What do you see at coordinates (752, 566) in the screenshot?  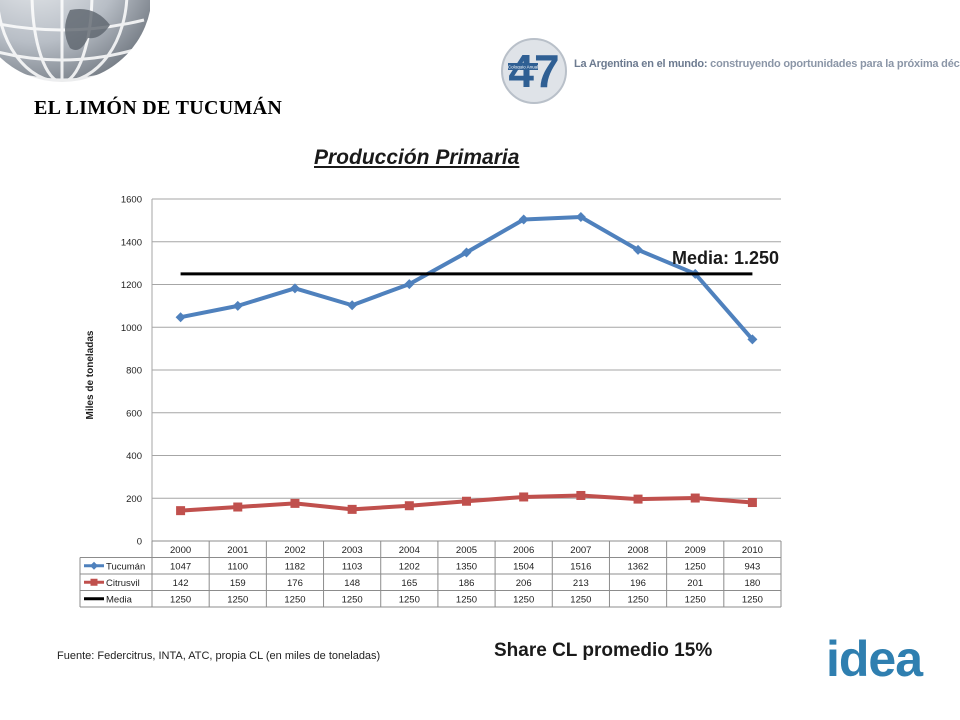 I see `data-label-tucuman: 943` at bounding box center [752, 566].